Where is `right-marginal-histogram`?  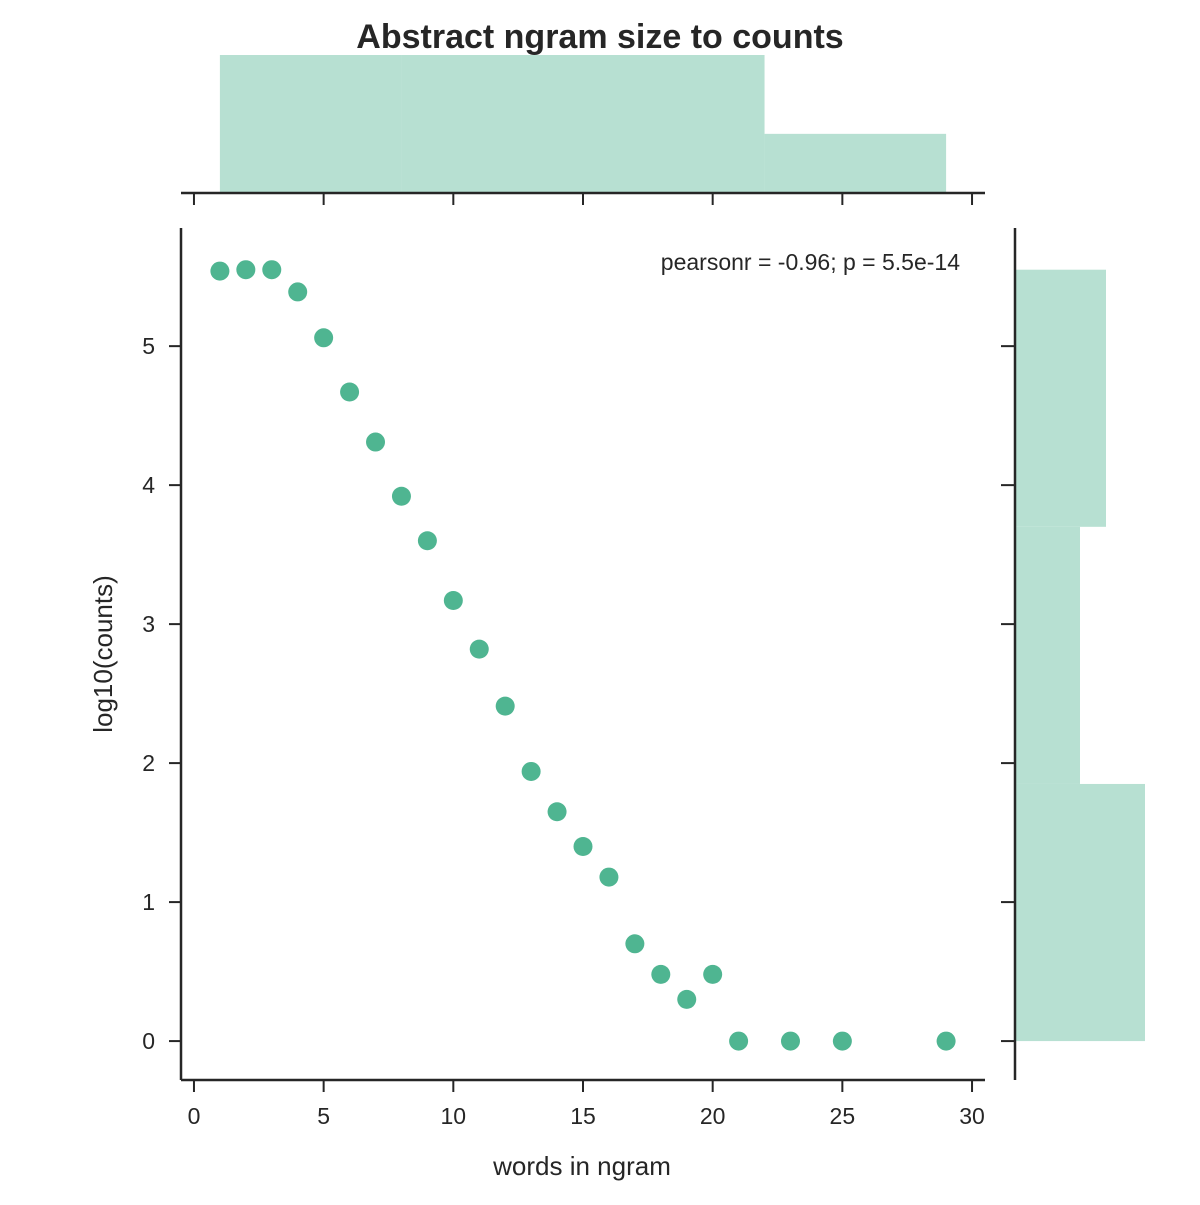
right-marginal-histogram is located at coordinates (1073, 654).